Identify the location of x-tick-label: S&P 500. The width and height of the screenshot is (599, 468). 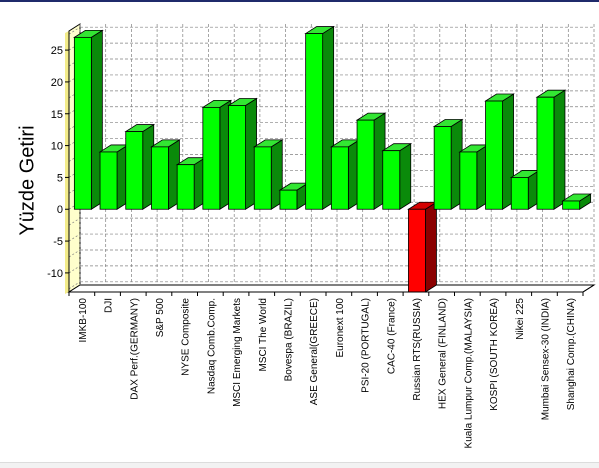
(160, 318).